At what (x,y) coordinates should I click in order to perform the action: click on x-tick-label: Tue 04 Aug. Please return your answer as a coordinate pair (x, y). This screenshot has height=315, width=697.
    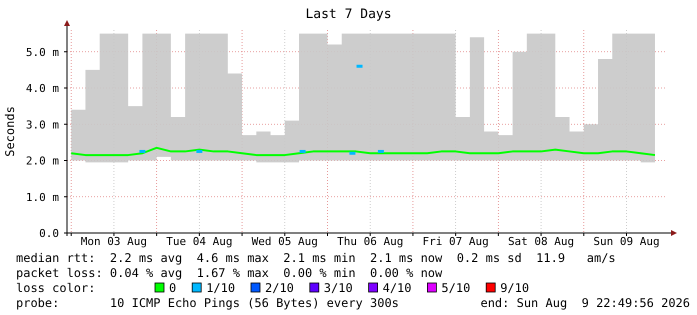
    Looking at the image, I should click on (199, 241).